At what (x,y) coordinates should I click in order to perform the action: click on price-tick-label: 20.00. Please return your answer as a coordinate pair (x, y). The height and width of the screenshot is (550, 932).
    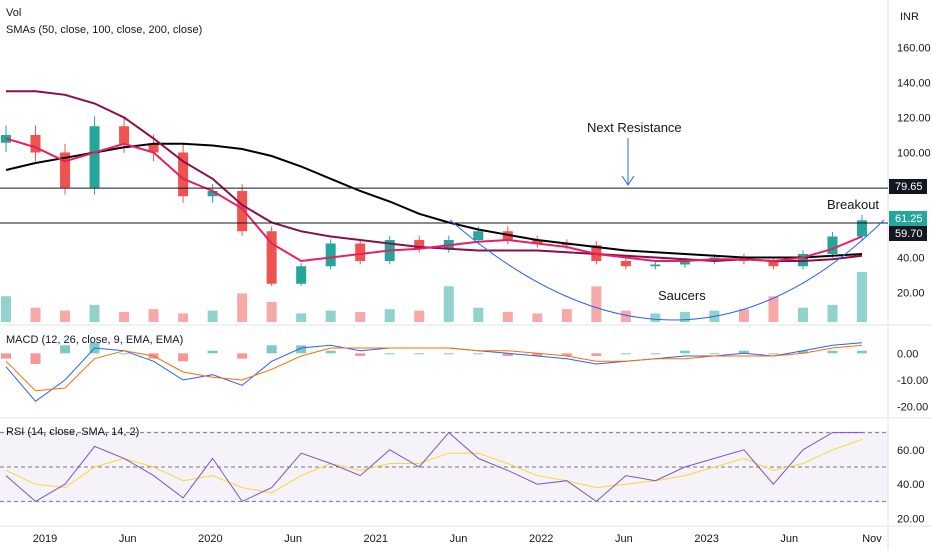
    Looking at the image, I should click on (911, 294).